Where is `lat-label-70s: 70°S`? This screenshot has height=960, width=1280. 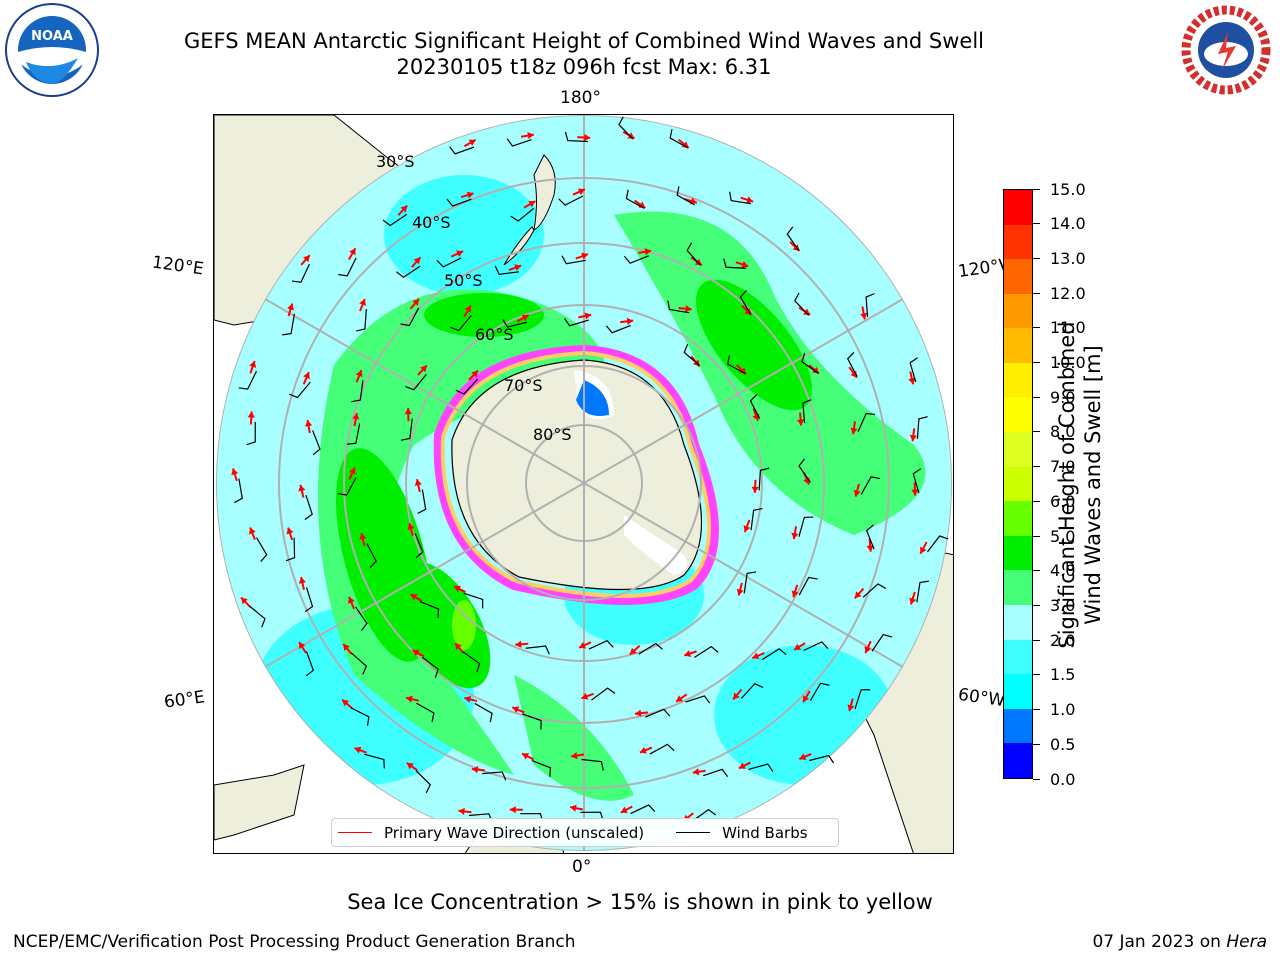 lat-label-70s: 70°S is located at coordinates (523, 385).